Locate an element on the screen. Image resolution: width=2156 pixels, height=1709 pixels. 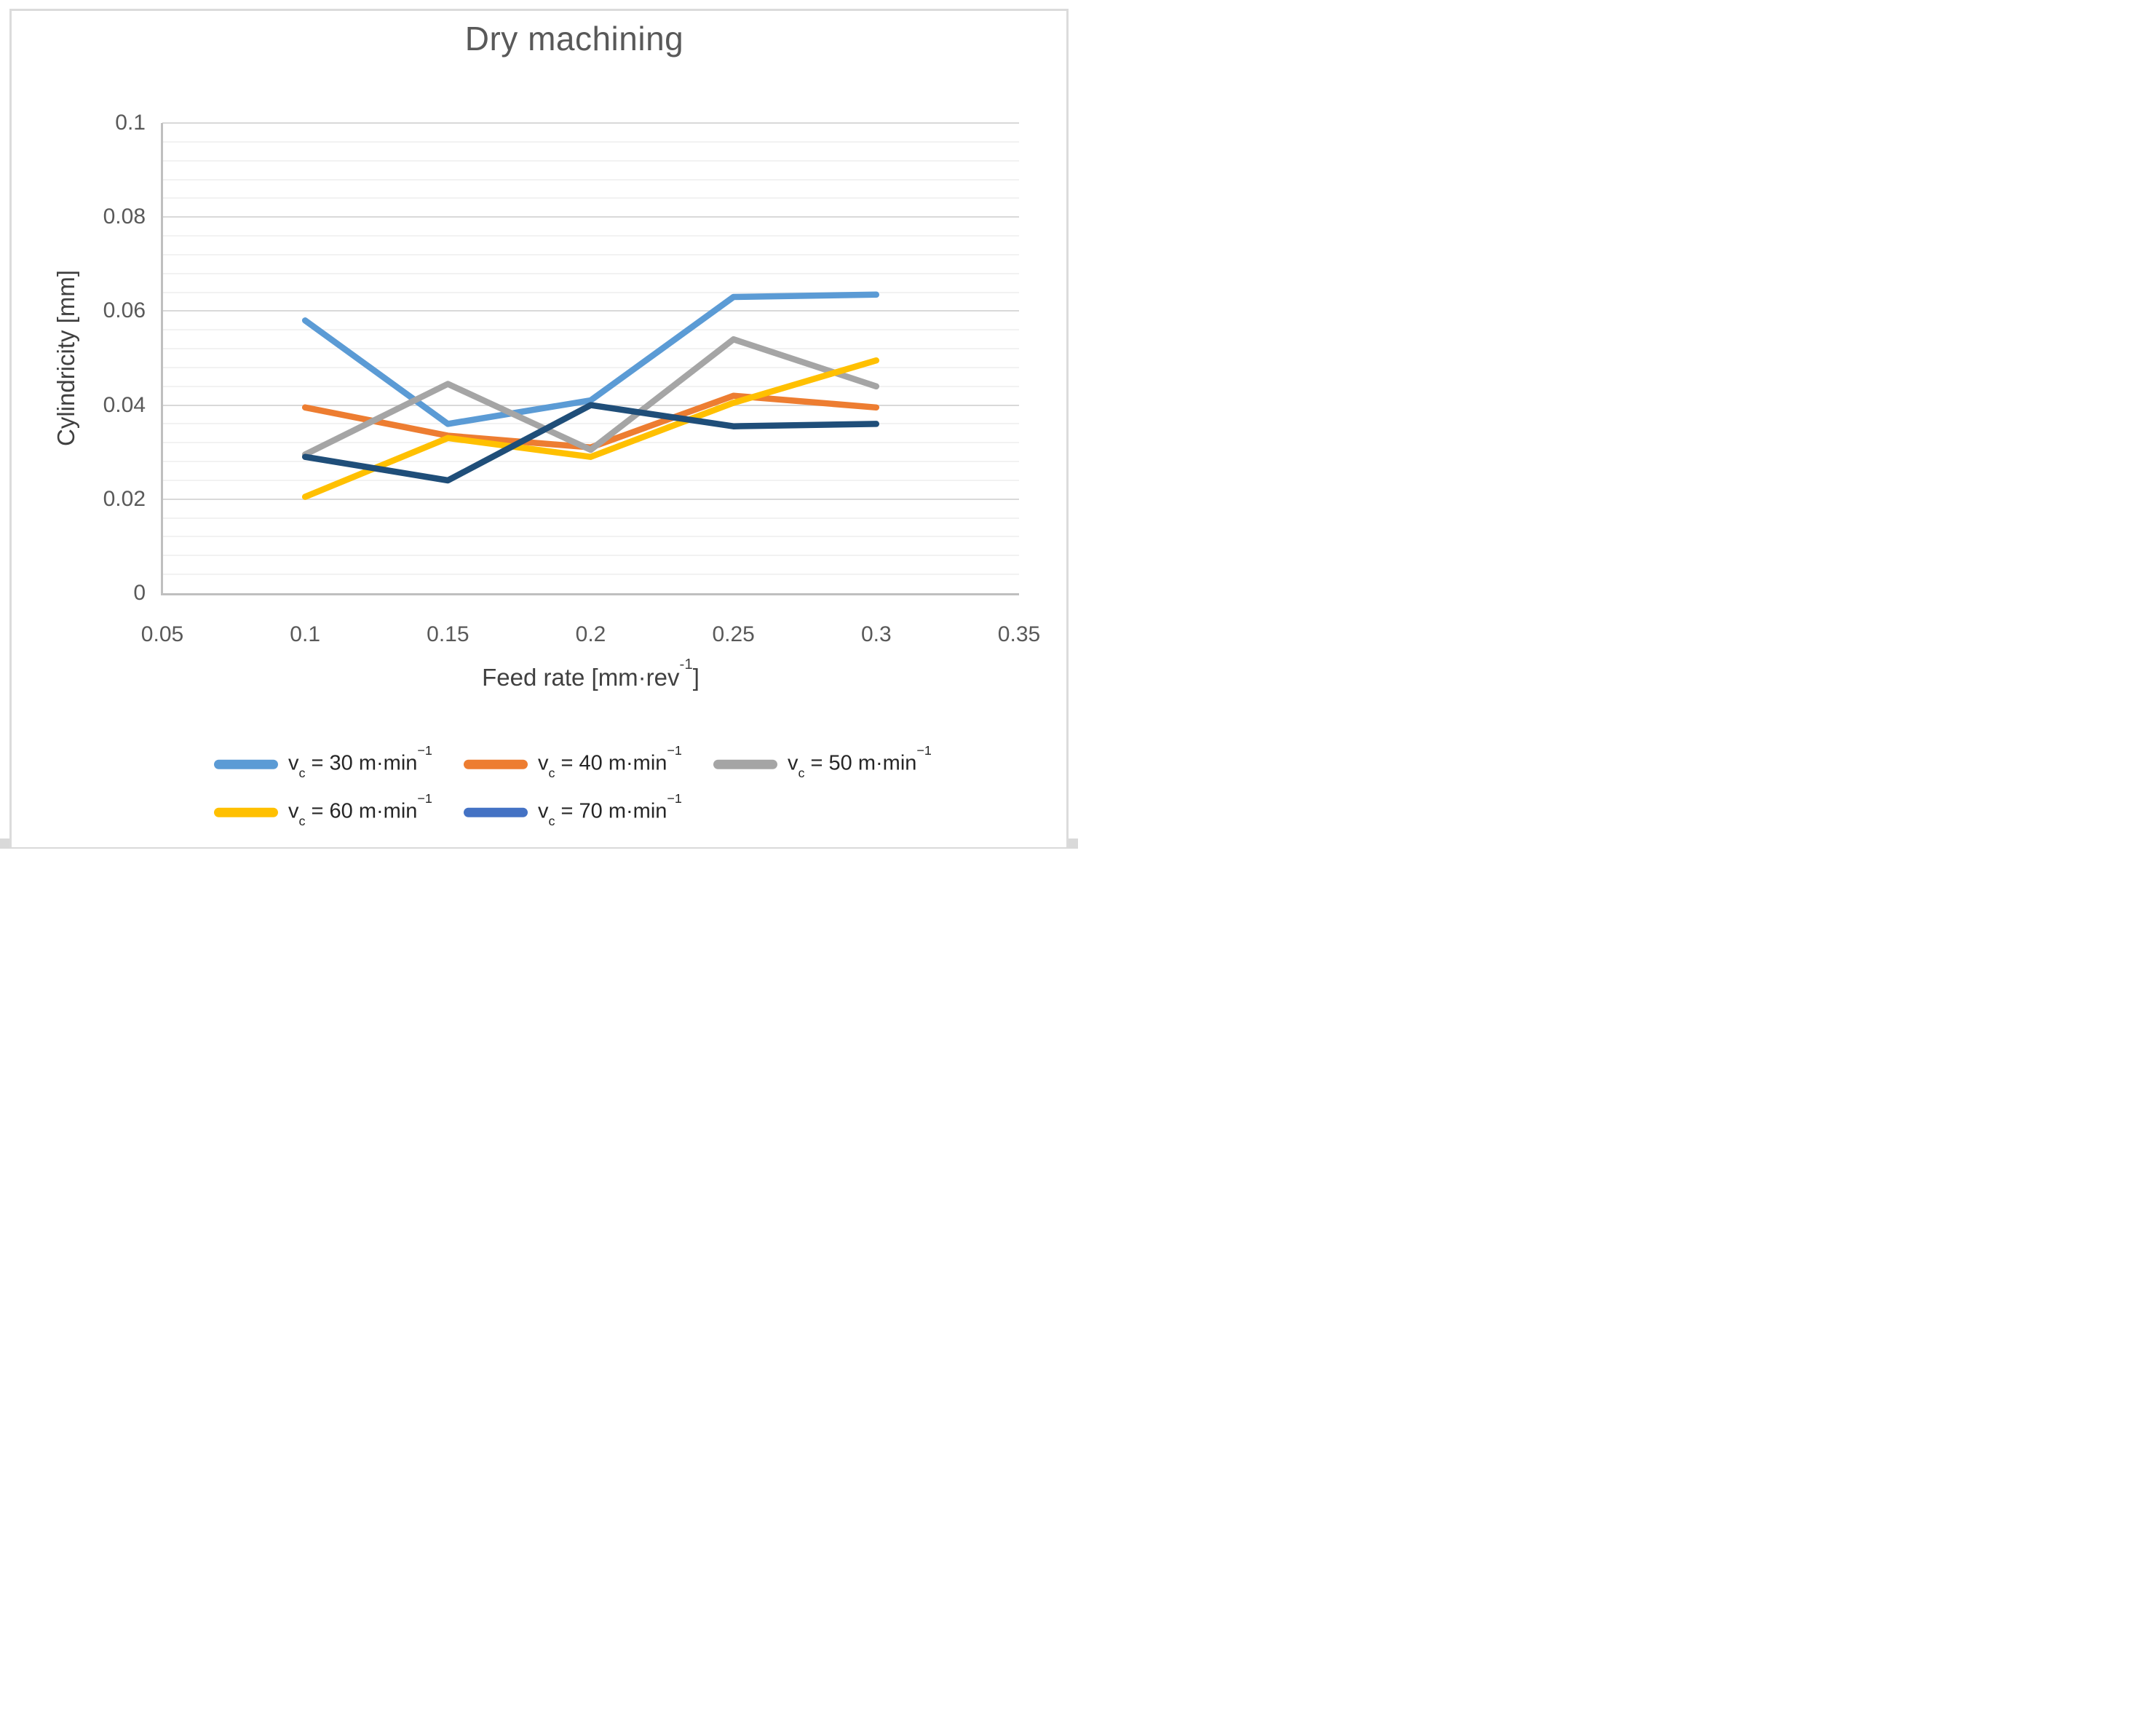
legend-swatch-vc40 is located at coordinates (496, 764).